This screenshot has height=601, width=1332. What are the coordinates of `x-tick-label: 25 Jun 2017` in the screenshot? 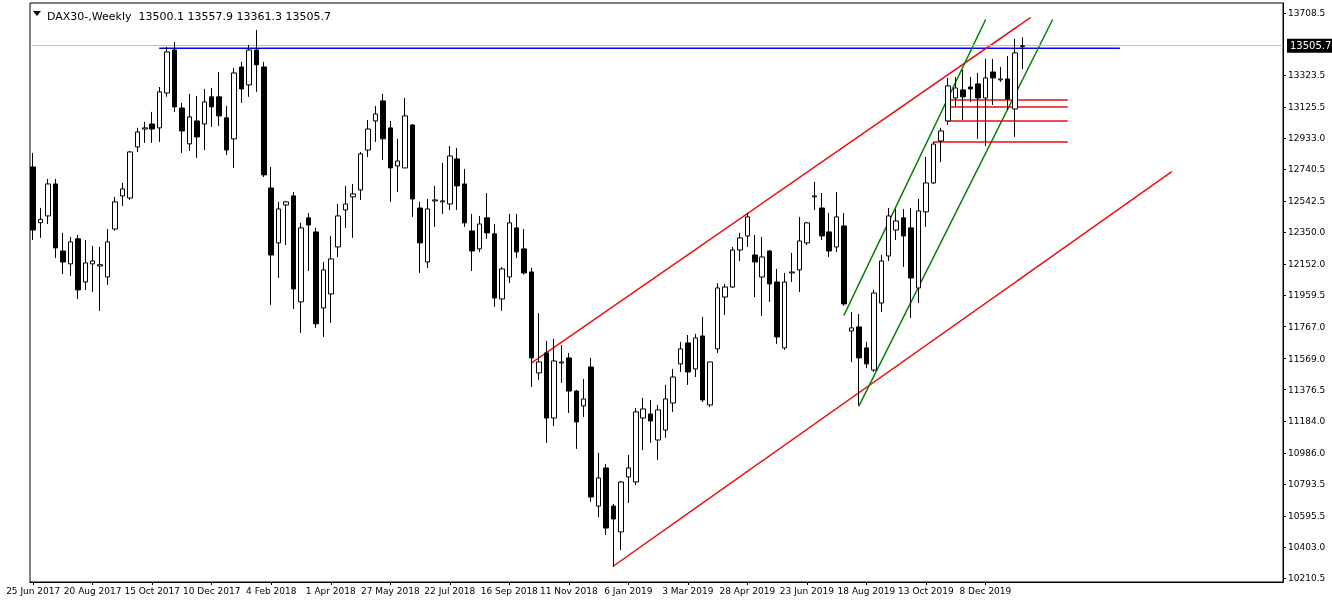 It's located at (33, 590).